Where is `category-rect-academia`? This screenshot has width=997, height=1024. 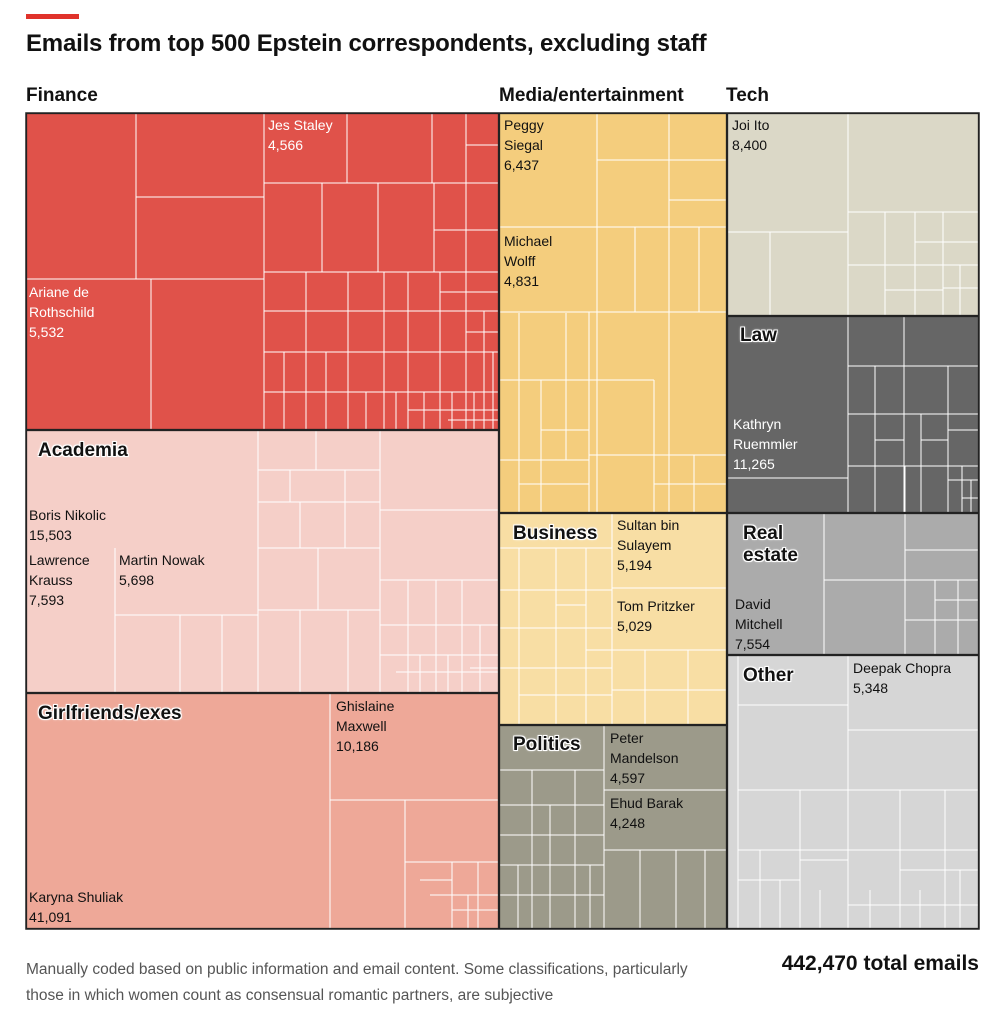
category-rect-academia is located at coordinates (262, 561).